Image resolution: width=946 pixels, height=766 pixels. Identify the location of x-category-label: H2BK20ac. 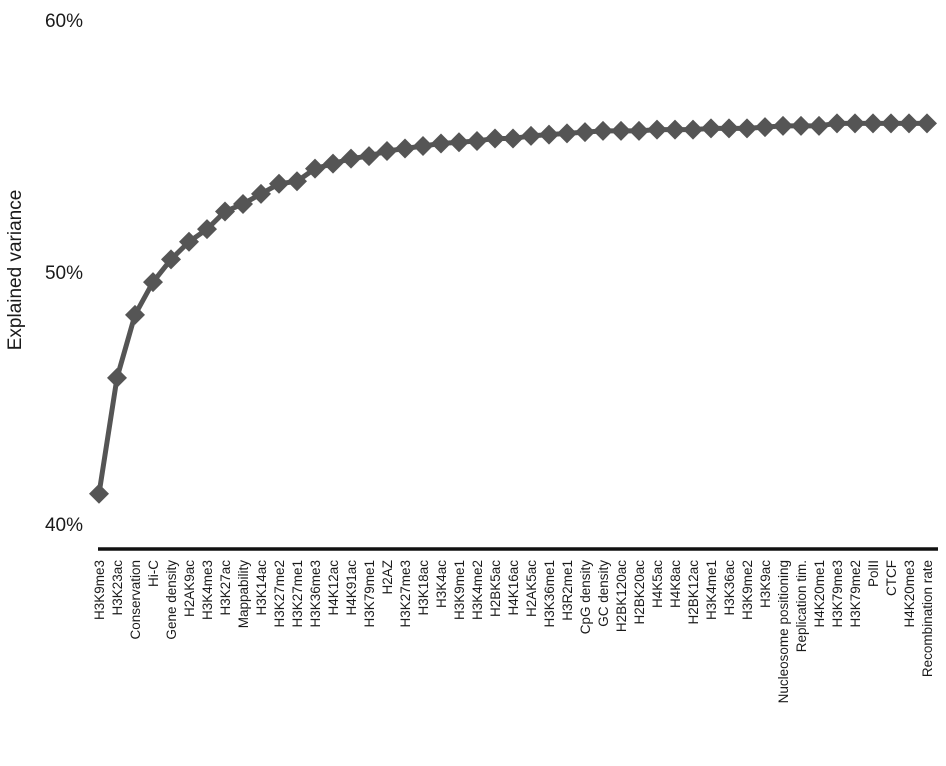
(639, 592).